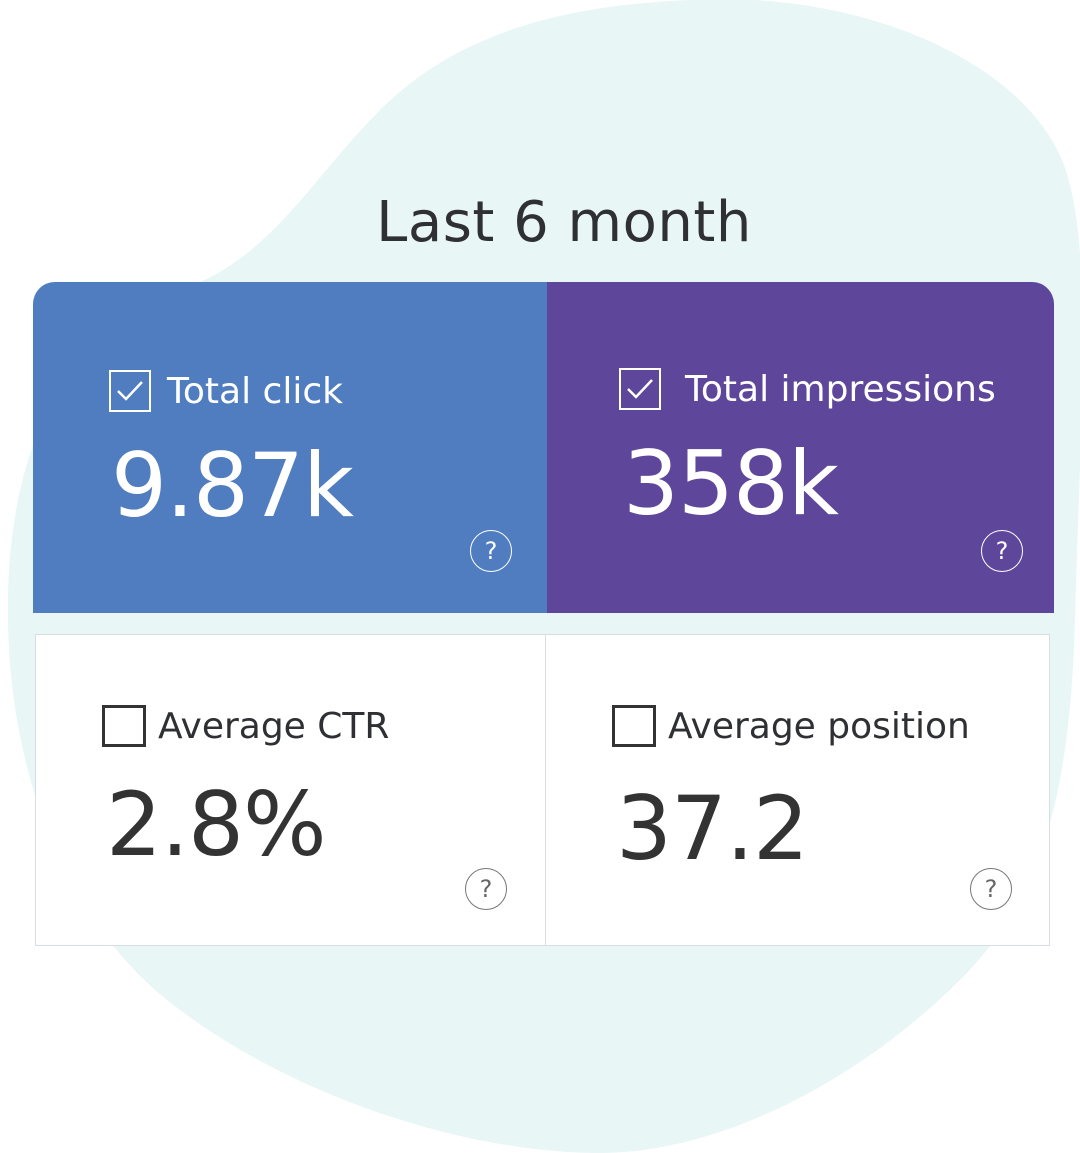 The height and width of the screenshot is (1153, 1080). I want to click on metric-card-total-click: Total click 9.87k ?, so click(290, 447).